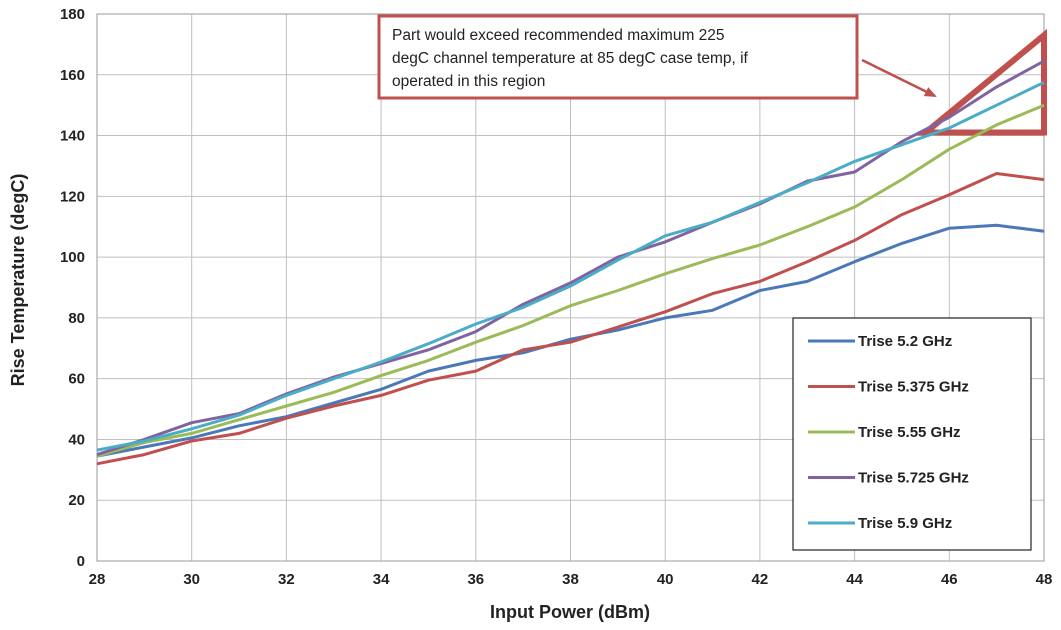  What do you see at coordinates (913, 478) in the screenshot?
I see `legend-label-4: Trise 5.725 GHz` at bounding box center [913, 478].